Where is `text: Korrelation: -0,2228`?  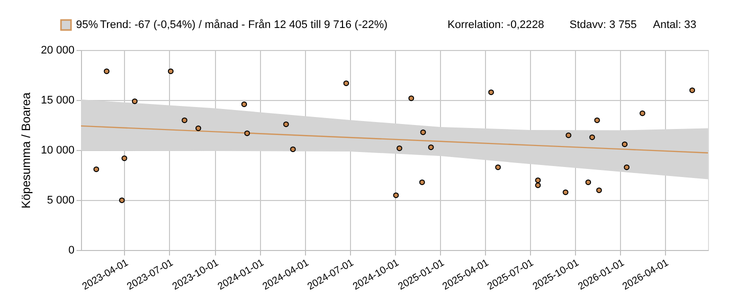
text: Korrelation: -0,2228 is located at coordinates (496, 25).